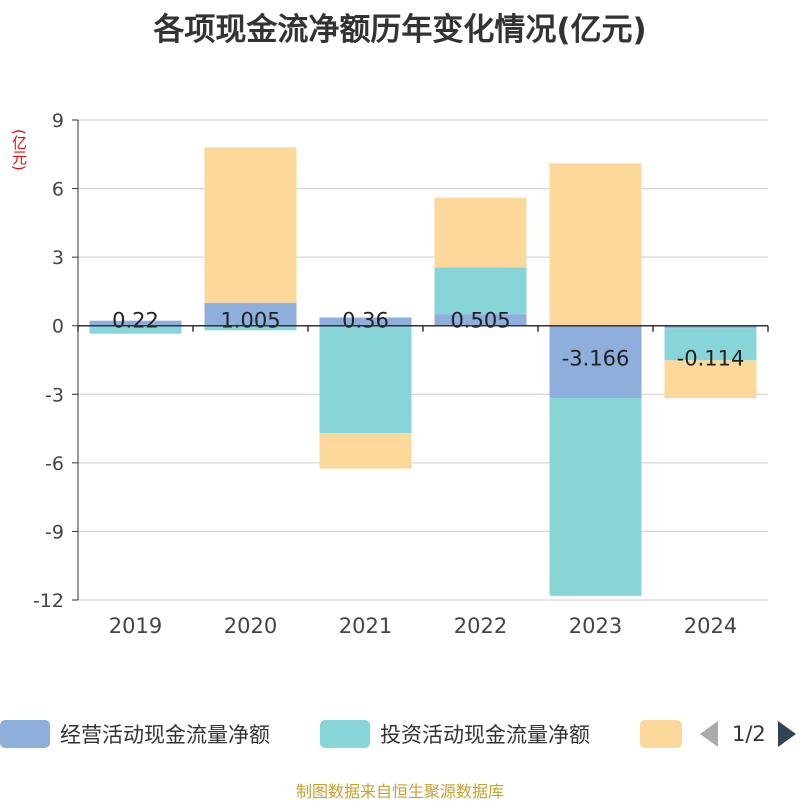  I want to click on x-category-label-2022: 2022, so click(480, 626).